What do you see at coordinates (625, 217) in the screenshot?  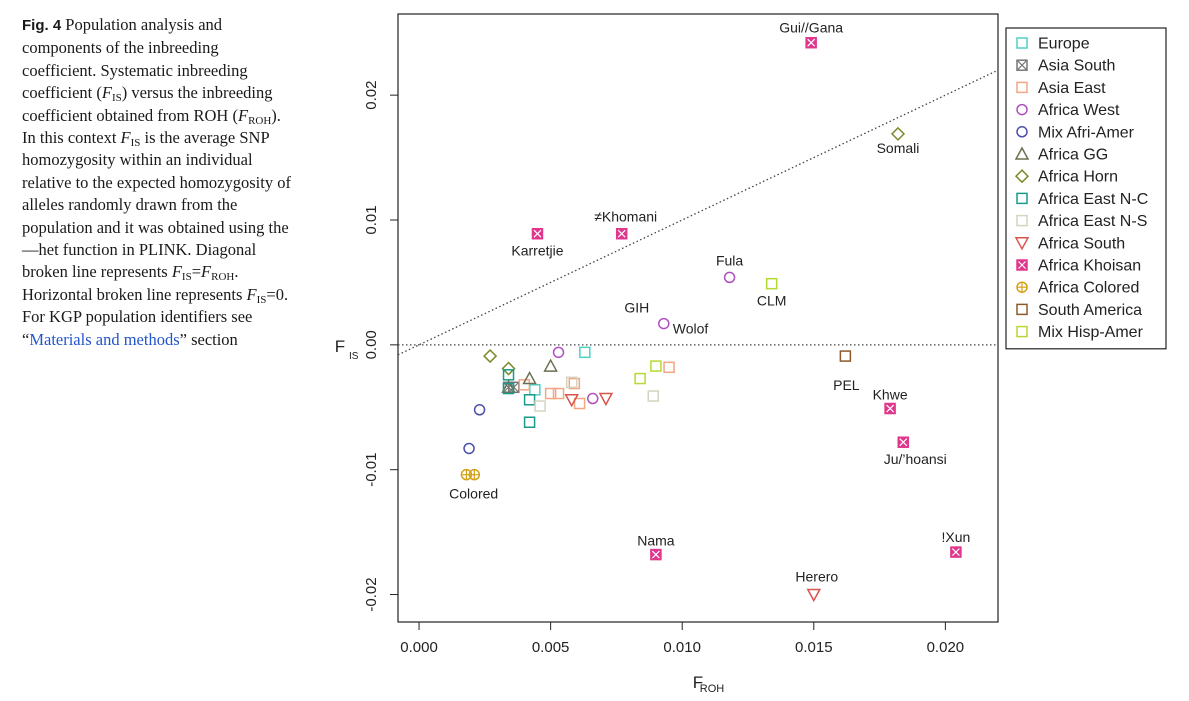 I see `point-annotation: ≠Khomani` at bounding box center [625, 217].